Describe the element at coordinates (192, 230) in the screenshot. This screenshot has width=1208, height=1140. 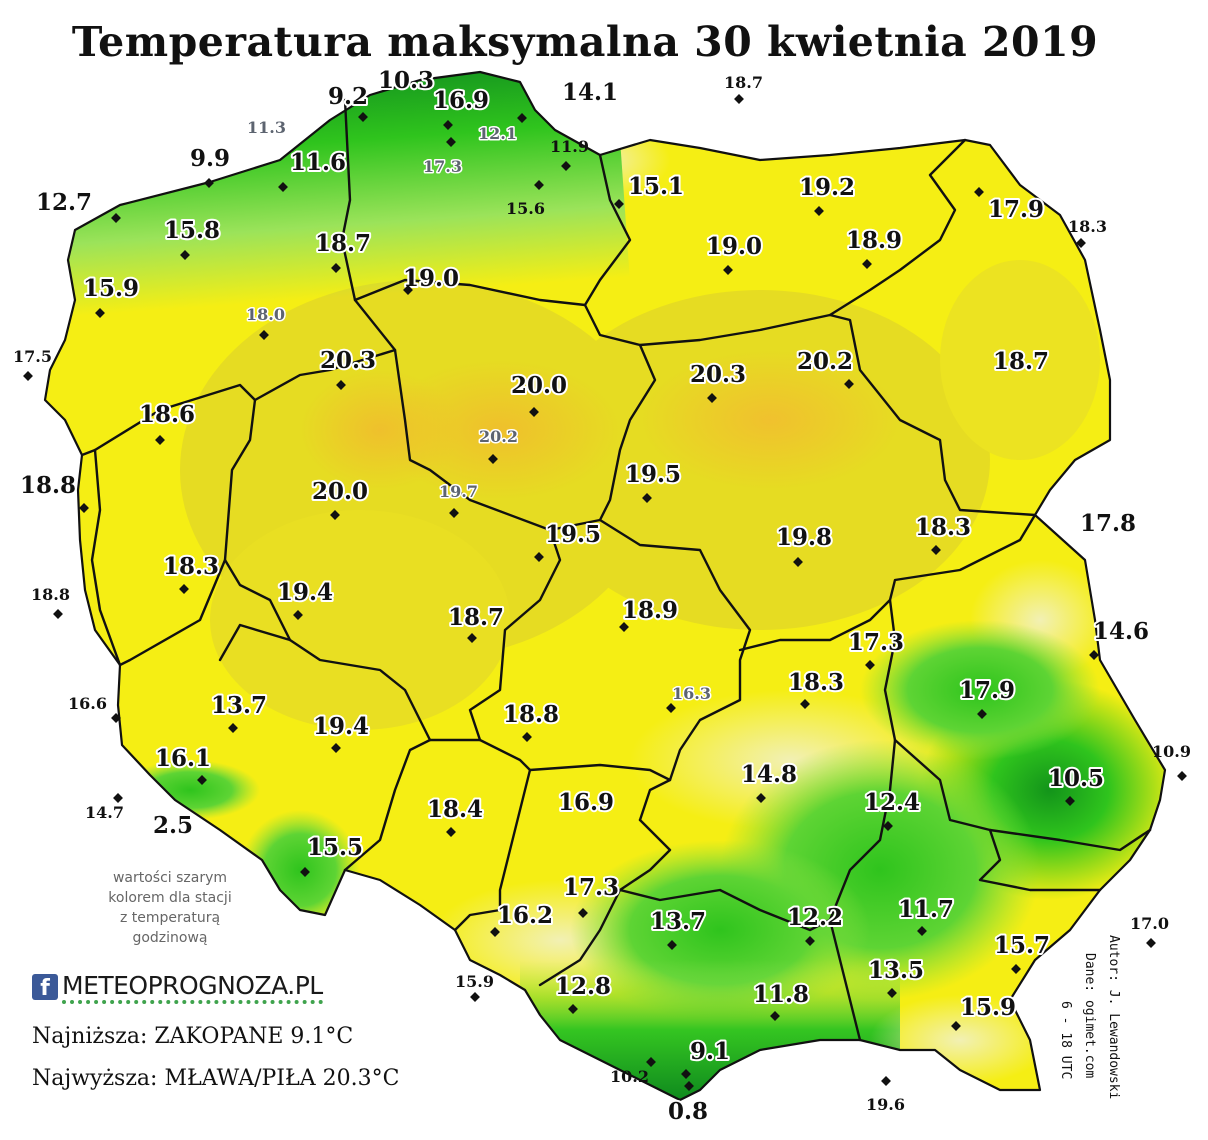
I see `station-label: 15.8` at that location.